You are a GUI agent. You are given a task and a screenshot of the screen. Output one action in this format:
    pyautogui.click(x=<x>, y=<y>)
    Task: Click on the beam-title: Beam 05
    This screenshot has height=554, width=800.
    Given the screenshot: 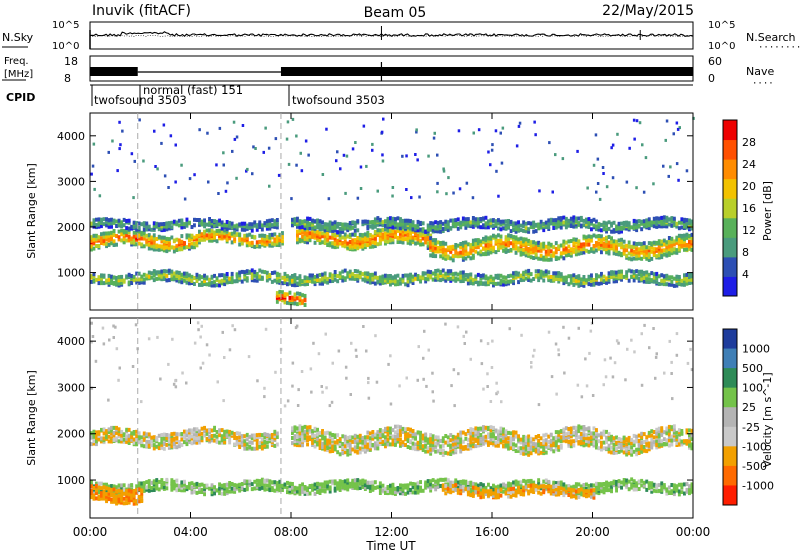 What is the action you would take?
    pyautogui.click(x=395, y=13)
    